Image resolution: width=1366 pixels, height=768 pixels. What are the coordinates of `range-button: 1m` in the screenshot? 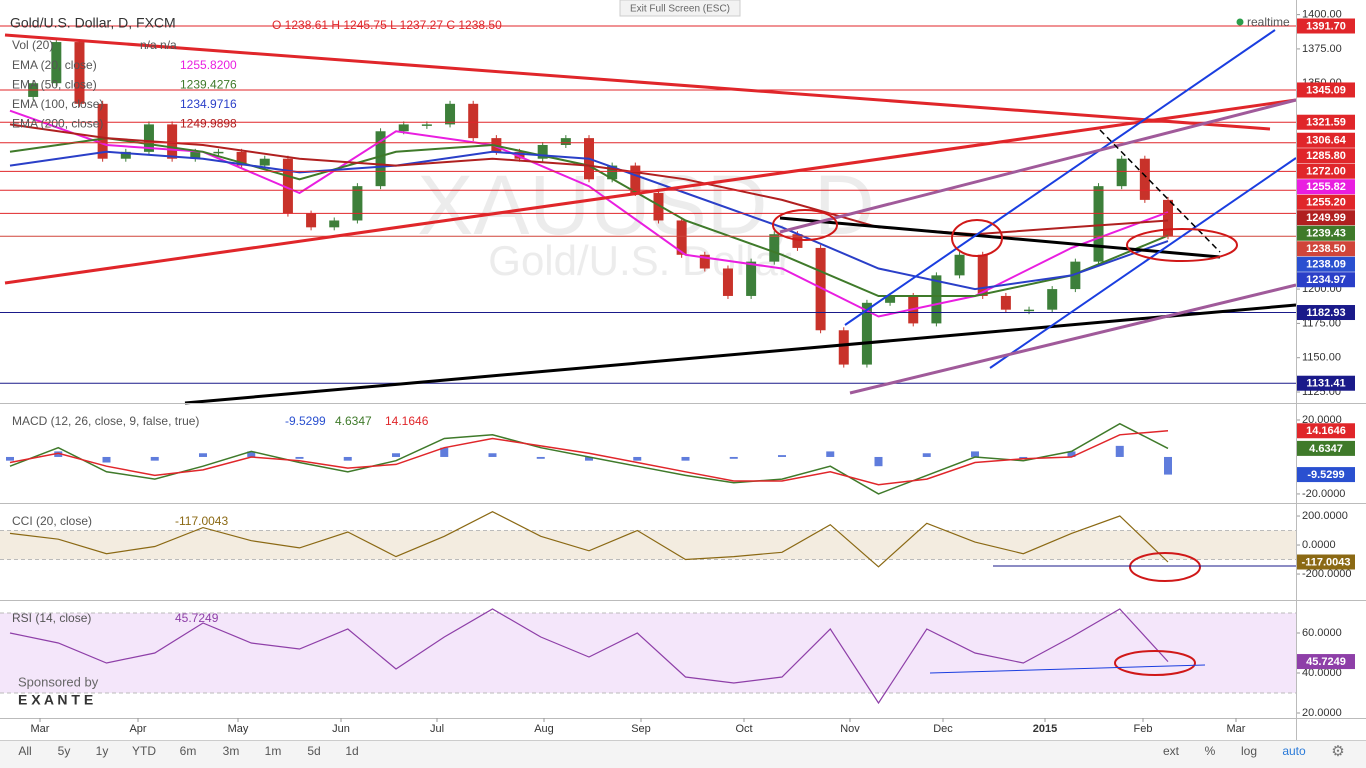 It's located at (273, 751).